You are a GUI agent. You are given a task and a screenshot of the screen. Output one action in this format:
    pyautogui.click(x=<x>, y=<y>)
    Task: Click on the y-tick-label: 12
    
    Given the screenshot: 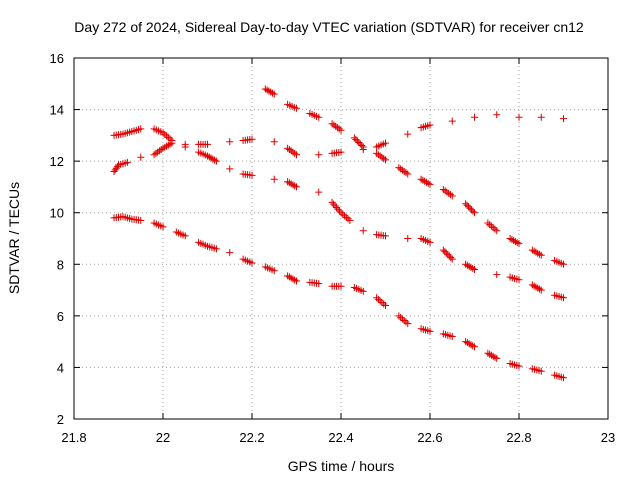 What is the action you would take?
    pyautogui.click(x=57, y=161)
    